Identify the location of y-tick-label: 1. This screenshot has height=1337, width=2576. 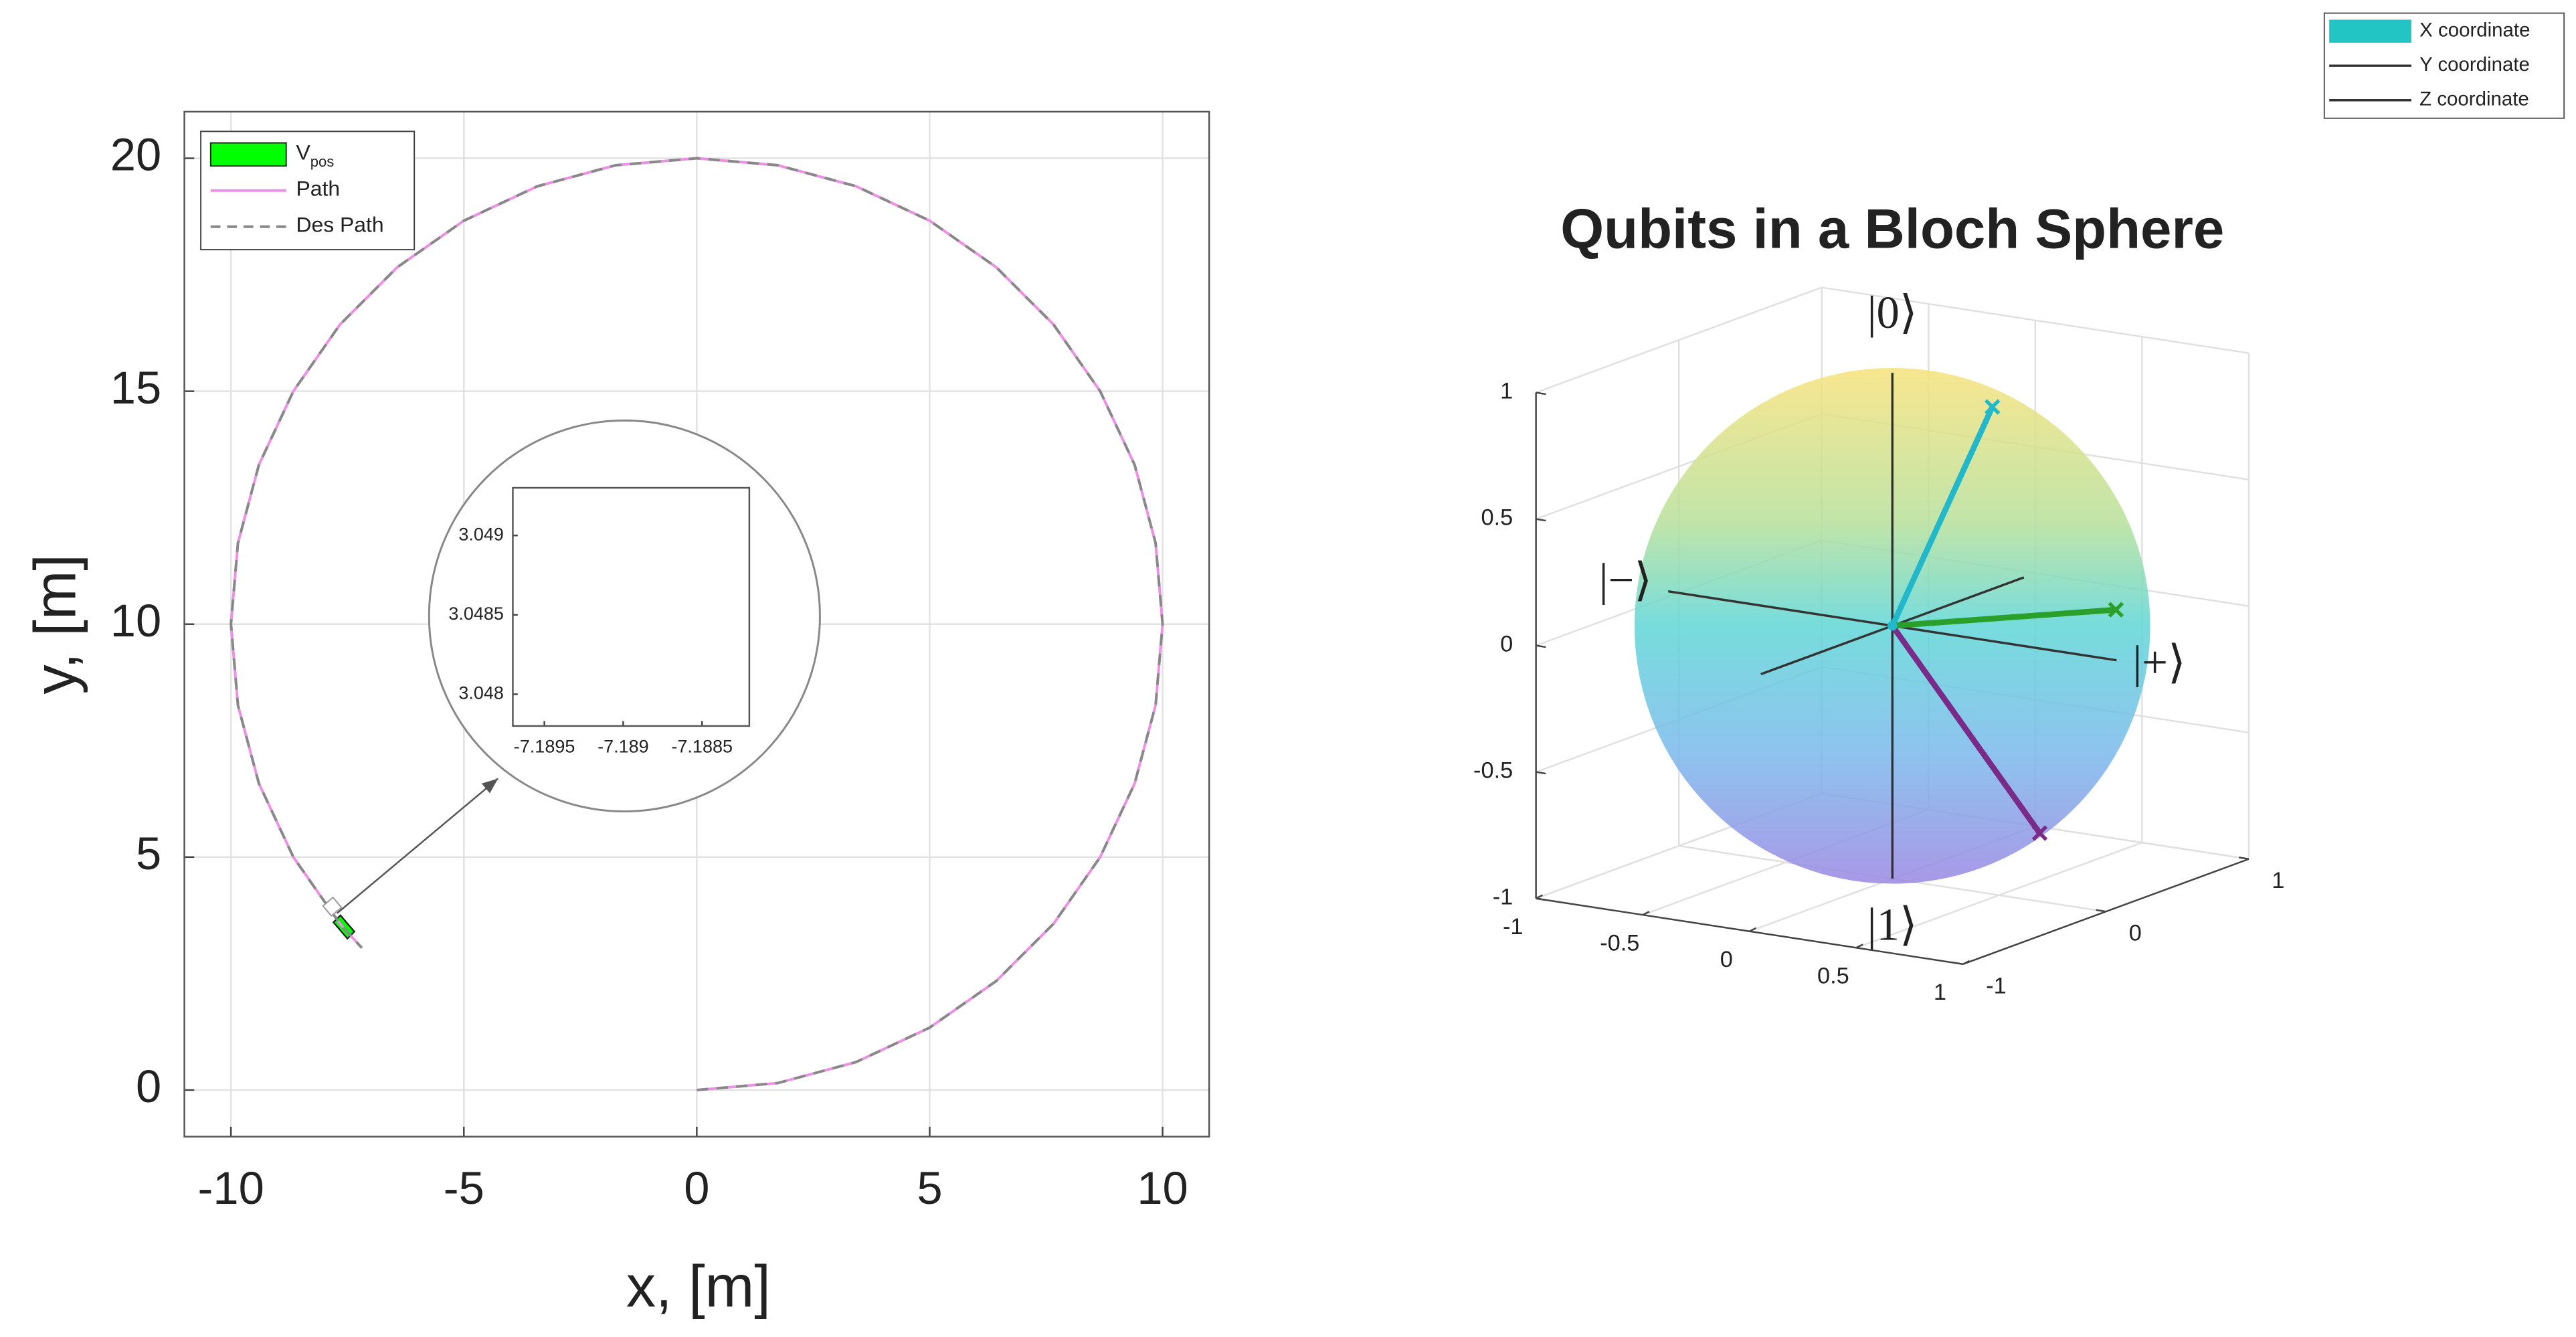
(2278, 880).